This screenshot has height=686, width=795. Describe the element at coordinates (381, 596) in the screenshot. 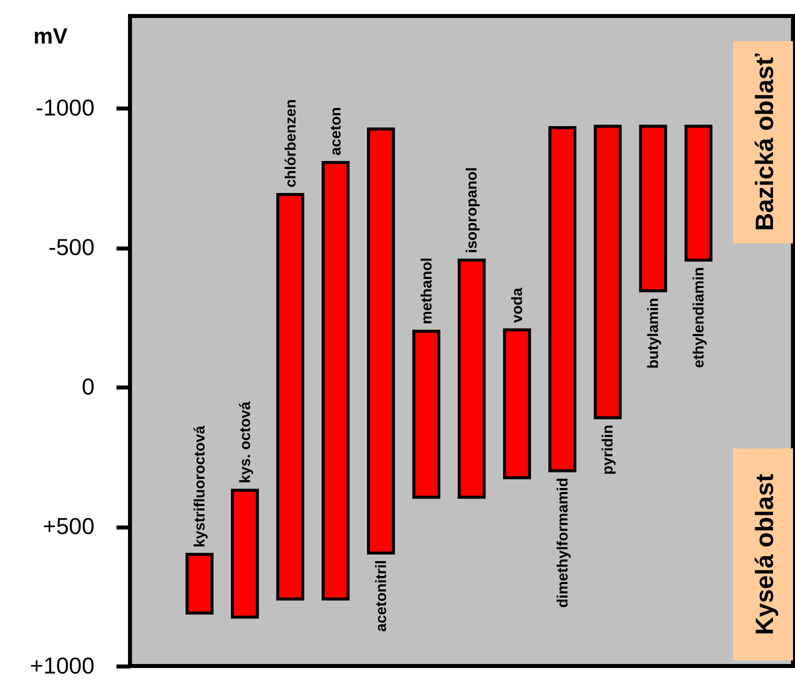

I see `x-tick-label: acetonitril` at that location.